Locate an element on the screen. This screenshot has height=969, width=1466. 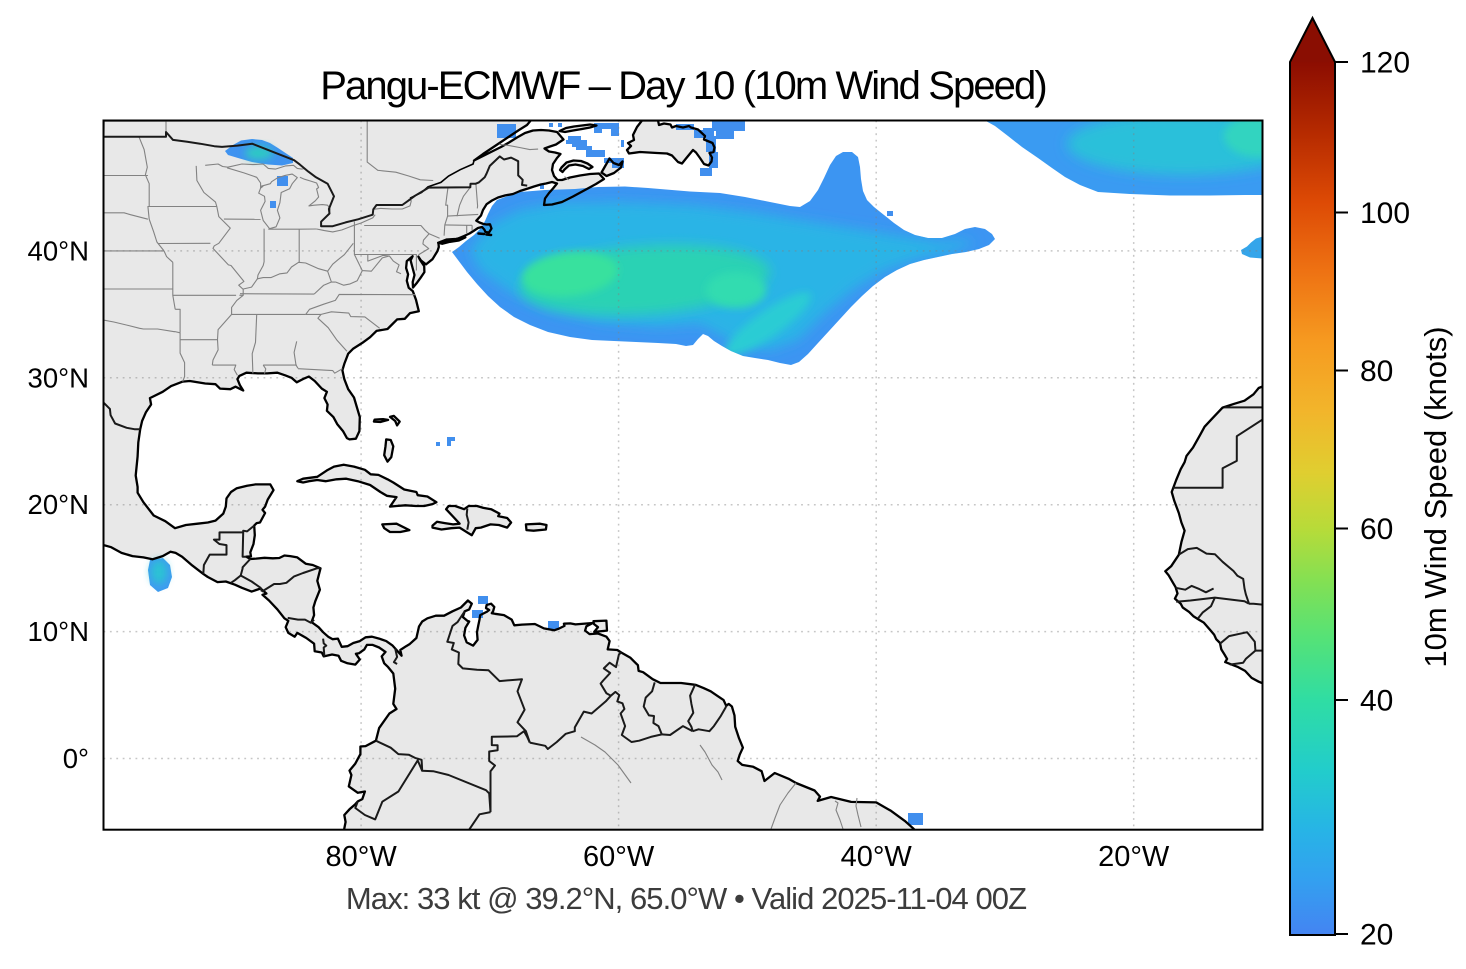
svg-text: 0° is located at coordinates (76, 758).